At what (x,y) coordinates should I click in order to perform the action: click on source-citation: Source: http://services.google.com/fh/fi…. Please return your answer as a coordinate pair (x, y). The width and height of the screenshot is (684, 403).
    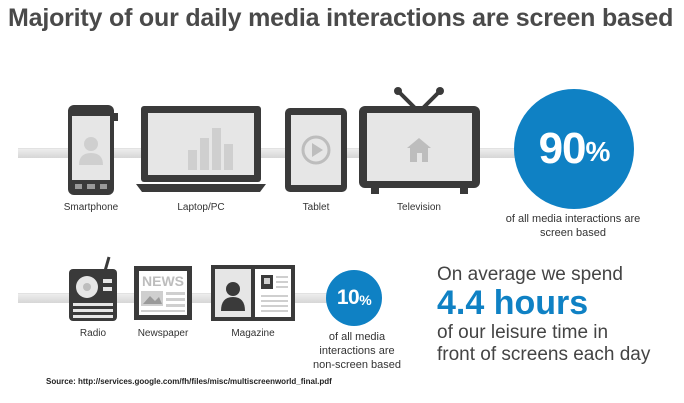
    Looking at the image, I should click on (189, 381).